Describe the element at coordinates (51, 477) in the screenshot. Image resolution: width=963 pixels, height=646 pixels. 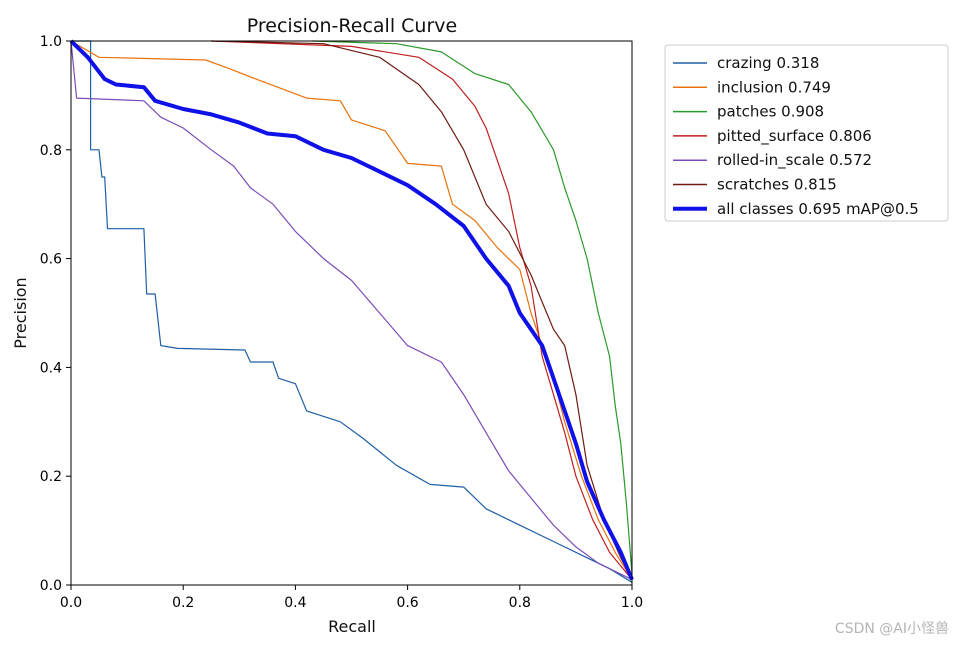
I see `y-tick-label: 0.2` at that location.